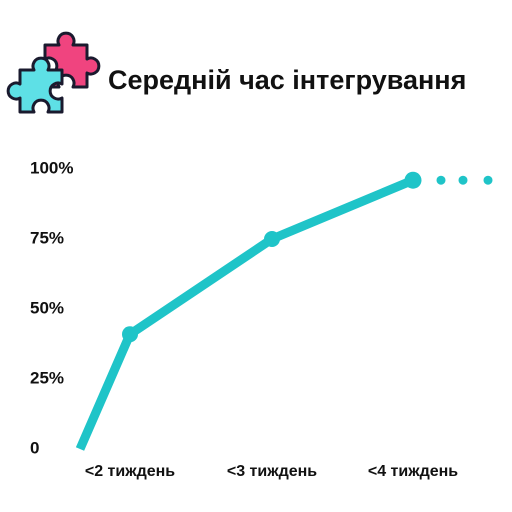 The height and width of the screenshot is (512, 512). I want to click on chart-title: Середній час інтегрування, so click(287, 80).